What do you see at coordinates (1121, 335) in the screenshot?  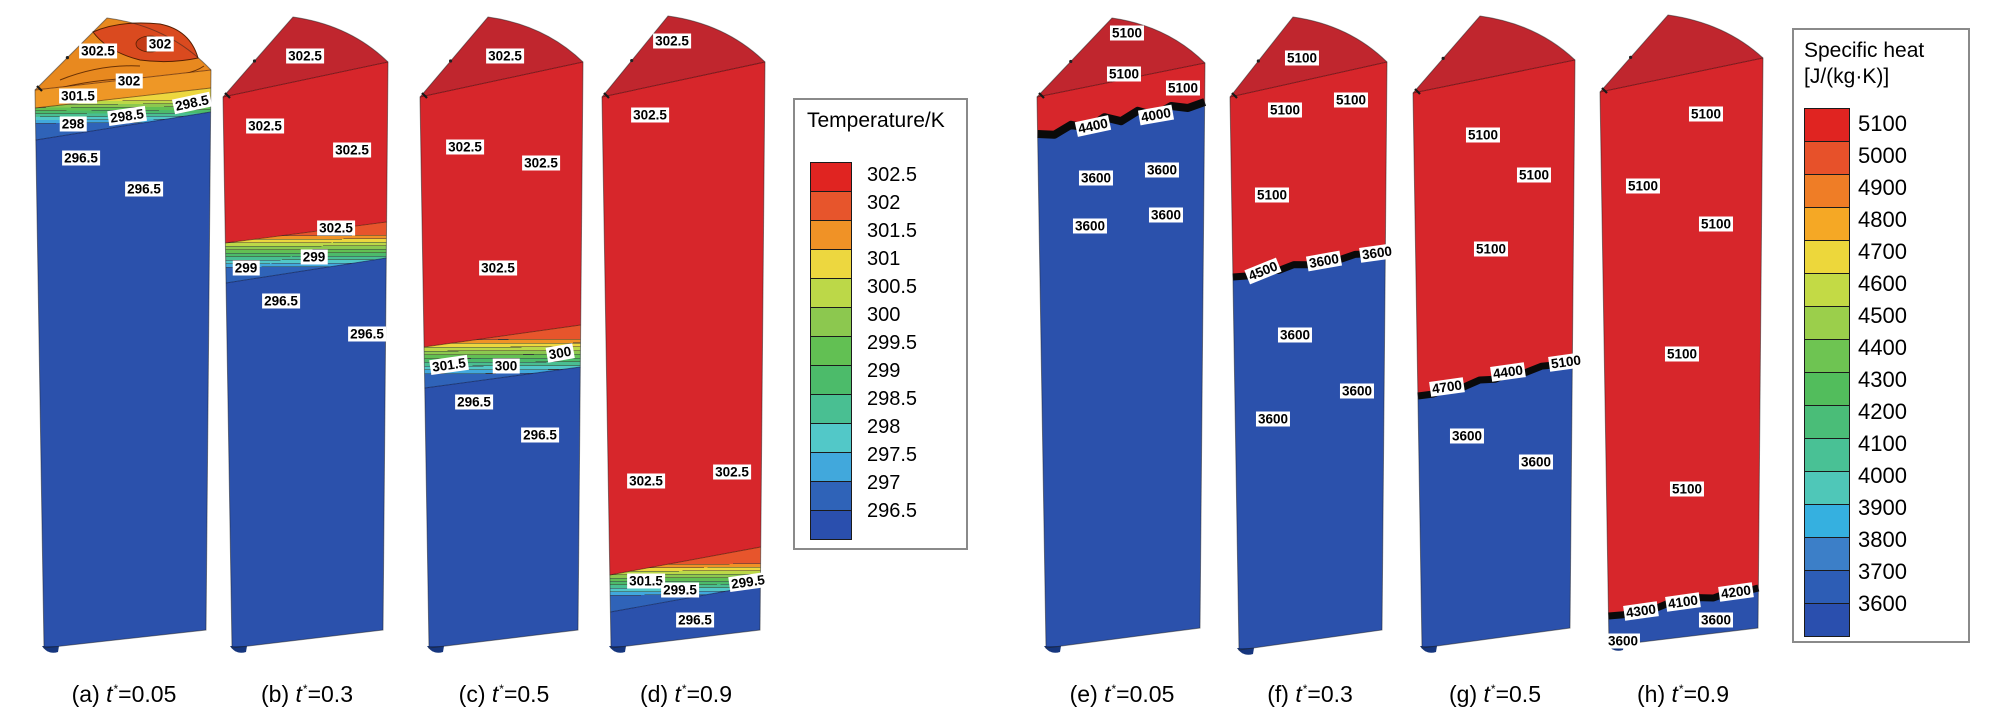 I see `panel-e-shape` at bounding box center [1121, 335].